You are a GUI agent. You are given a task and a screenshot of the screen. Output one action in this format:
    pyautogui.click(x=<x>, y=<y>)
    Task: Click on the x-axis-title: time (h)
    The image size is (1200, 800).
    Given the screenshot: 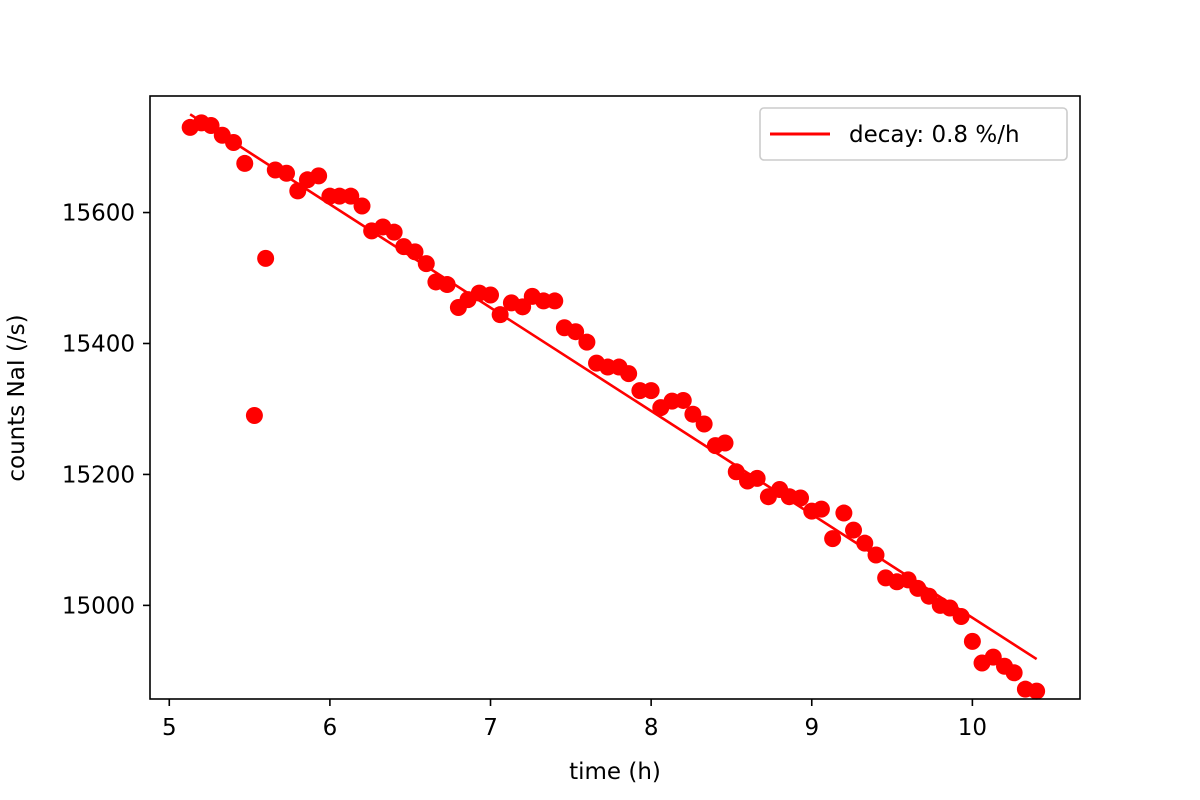 What is the action you would take?
    pyautogui.click(x=615, y=772)
    